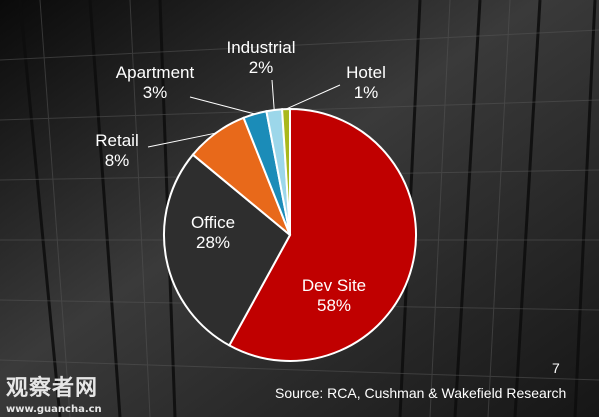 Image resolution: width=599 pixels, height=417 pixels. What do you see at coordinates (273, 95) in the screenshot?
I see `leader-line-industrial` at bounding box center [273, 95].